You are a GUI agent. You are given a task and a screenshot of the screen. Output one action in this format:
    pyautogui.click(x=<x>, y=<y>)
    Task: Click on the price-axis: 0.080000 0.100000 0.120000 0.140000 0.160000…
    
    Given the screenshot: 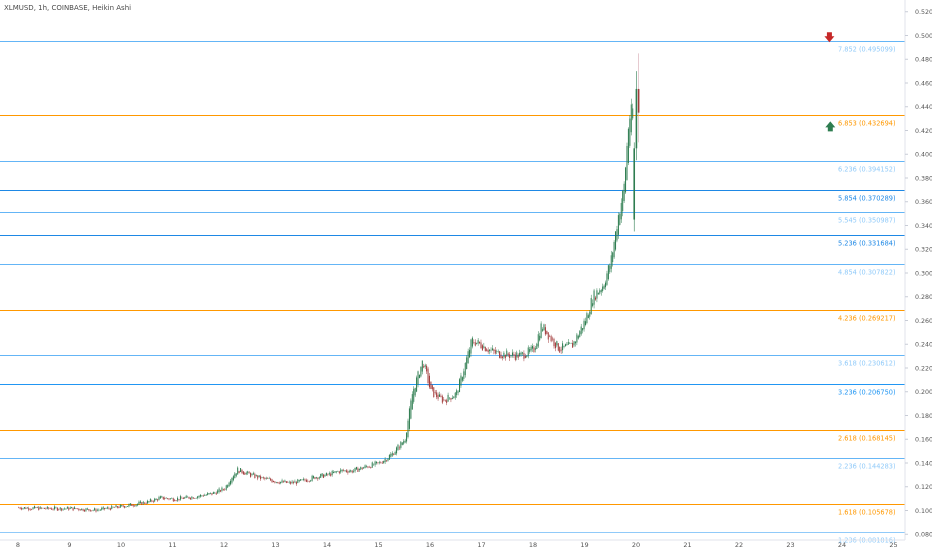 What is the action you would take?
    pyautogui.click(x=918, y=274)
    